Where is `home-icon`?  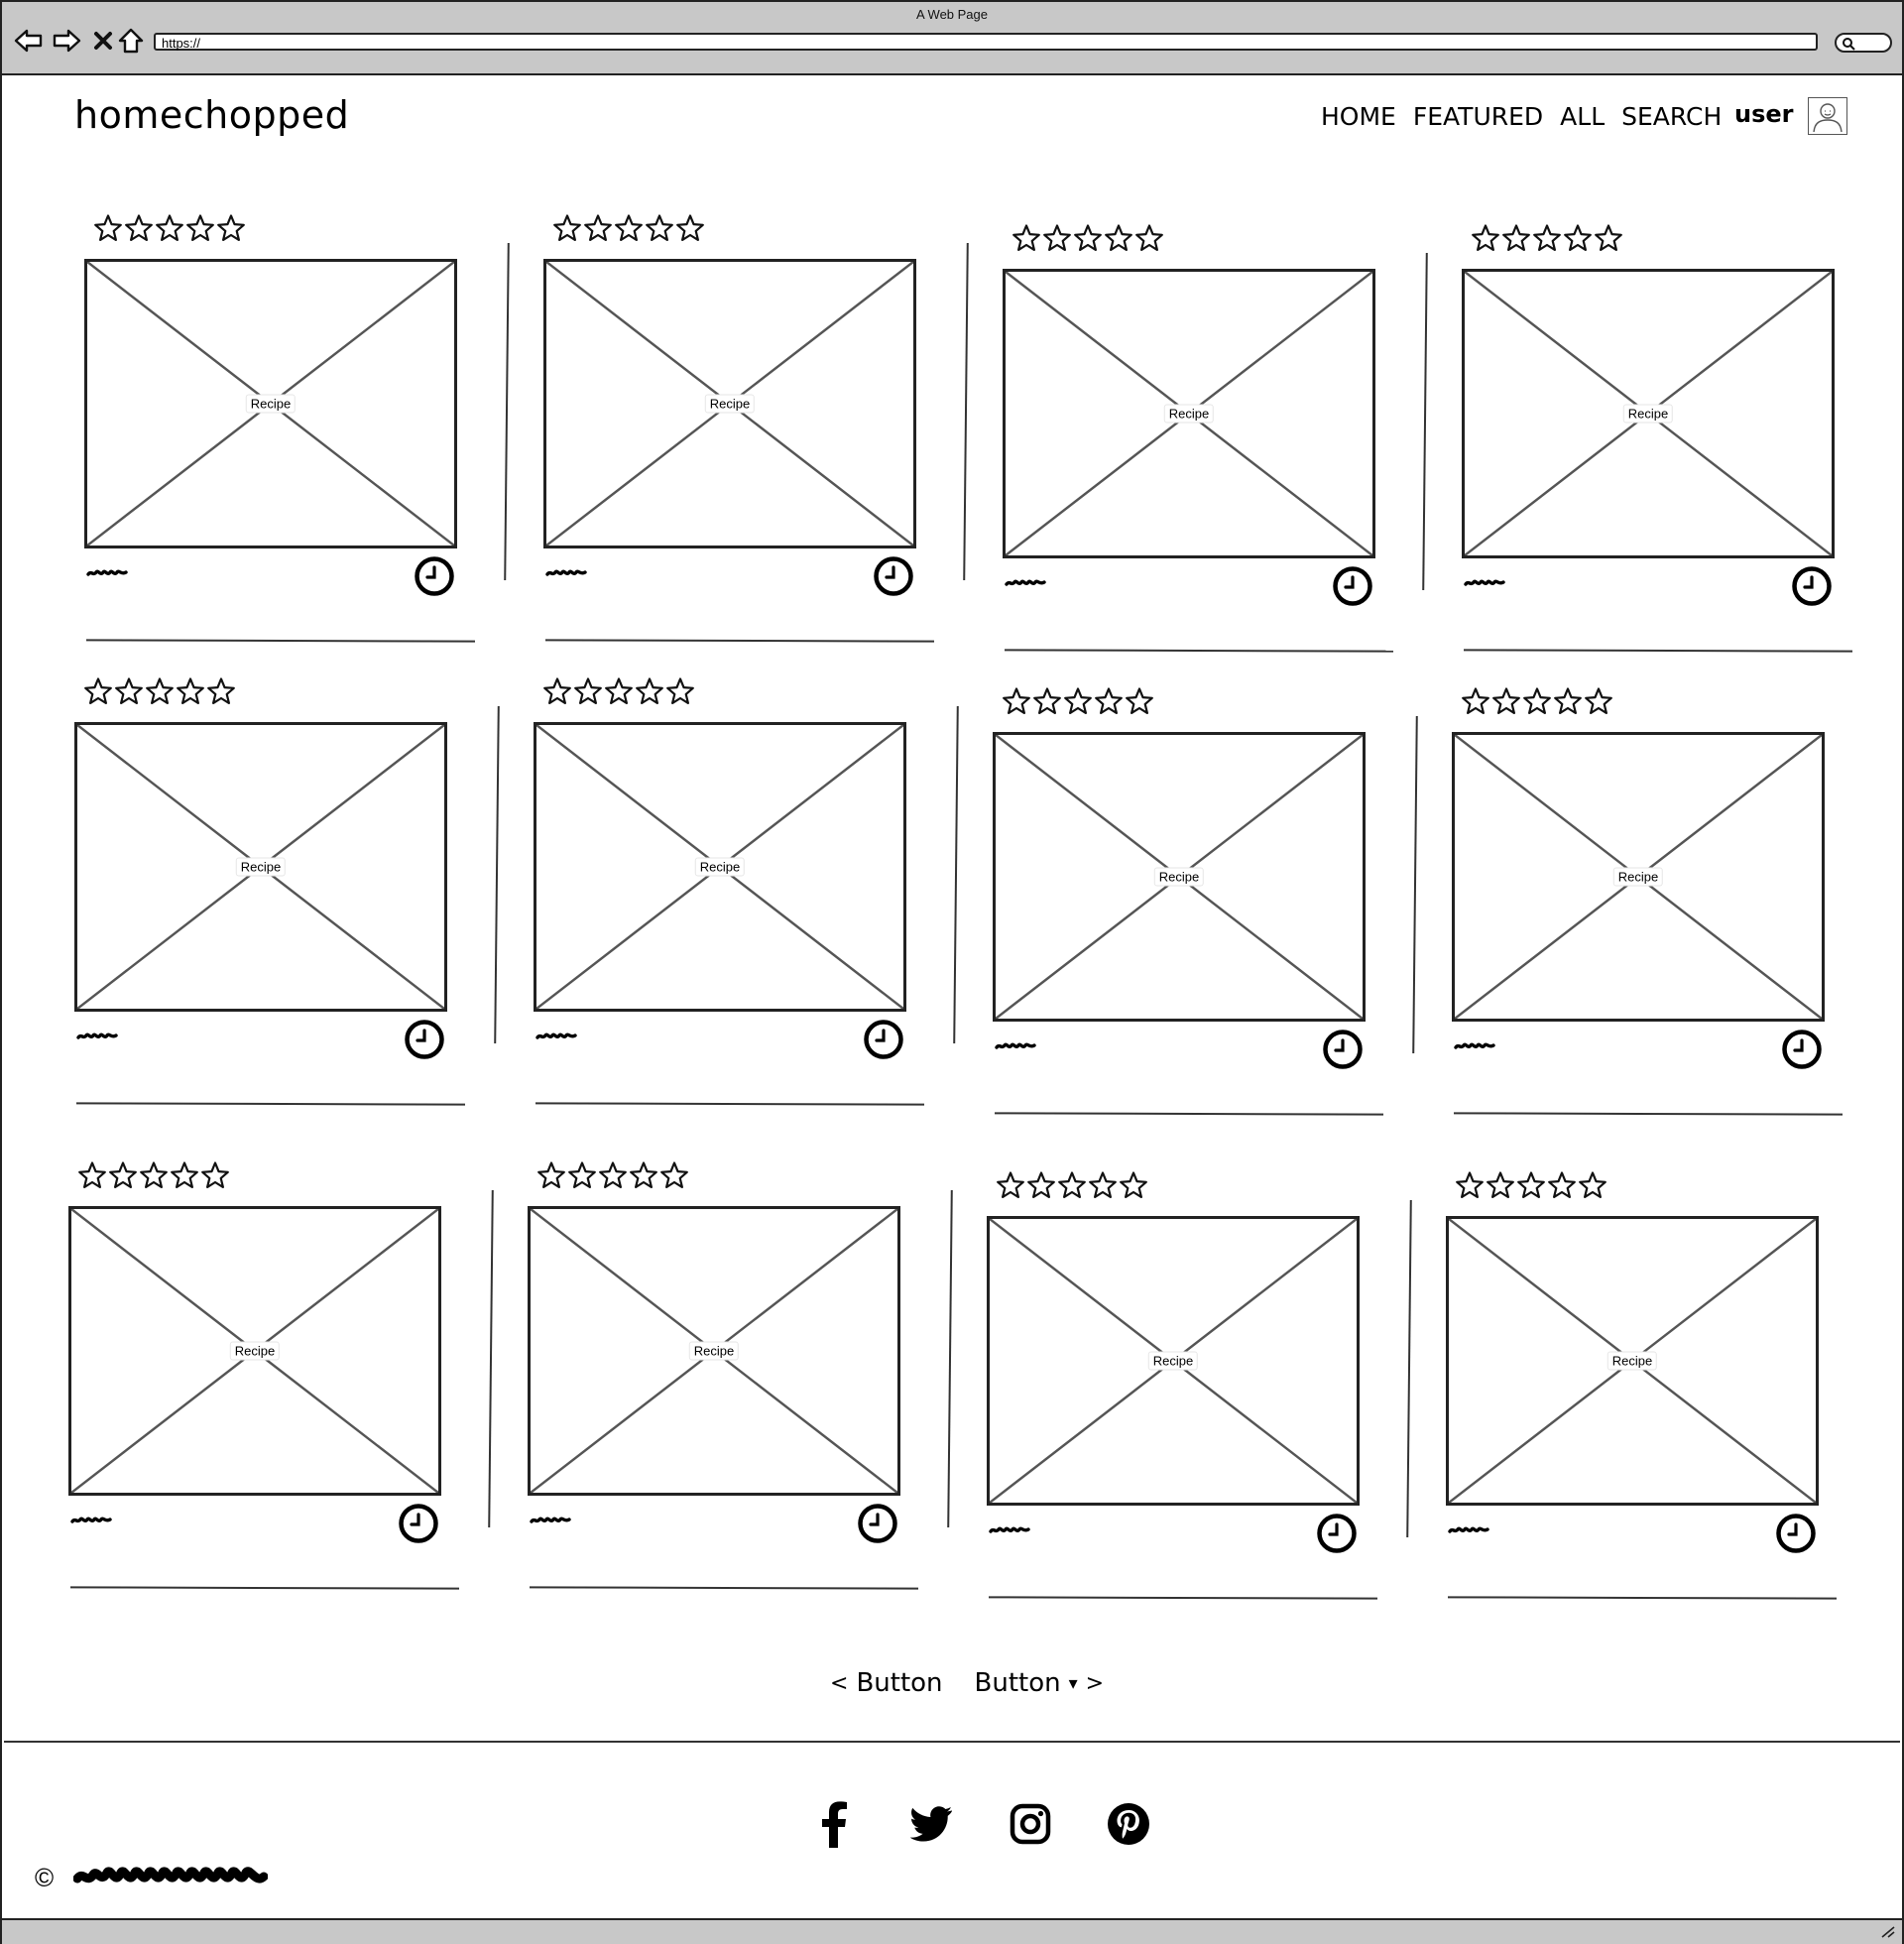 home-icon is located at coordinates (131, 41).